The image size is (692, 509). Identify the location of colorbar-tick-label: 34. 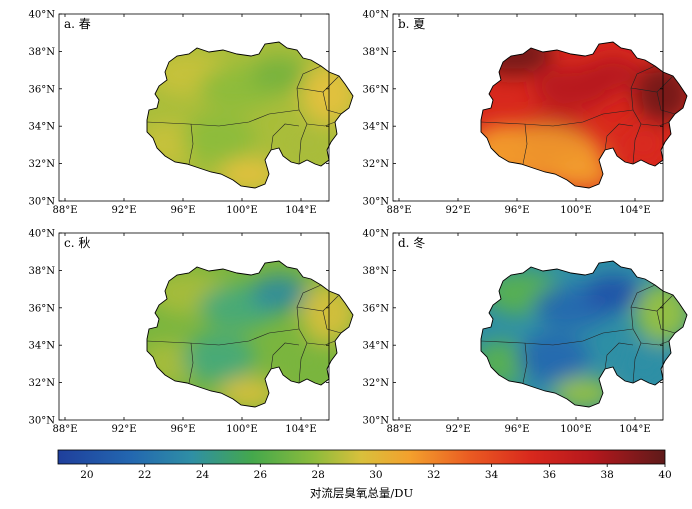
(492, 475).